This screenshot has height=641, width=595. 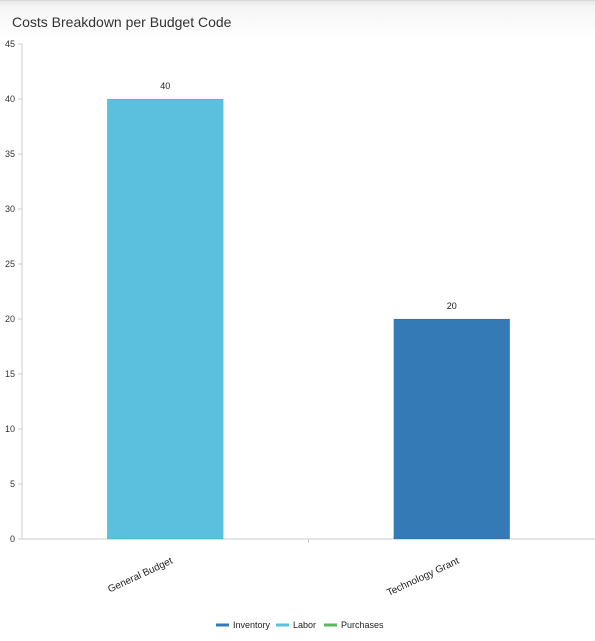 What do you see at coordinates (10, 44) in the screenshot?
I see `y-tick-label: 45` at bounding box center [10, 44].